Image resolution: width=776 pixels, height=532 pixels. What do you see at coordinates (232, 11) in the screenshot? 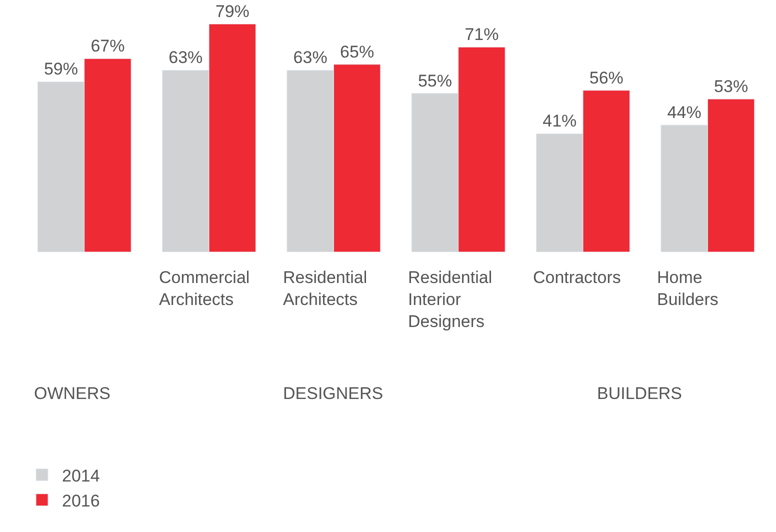
I see `data-label: 79%` at bounding box center [232, 11].